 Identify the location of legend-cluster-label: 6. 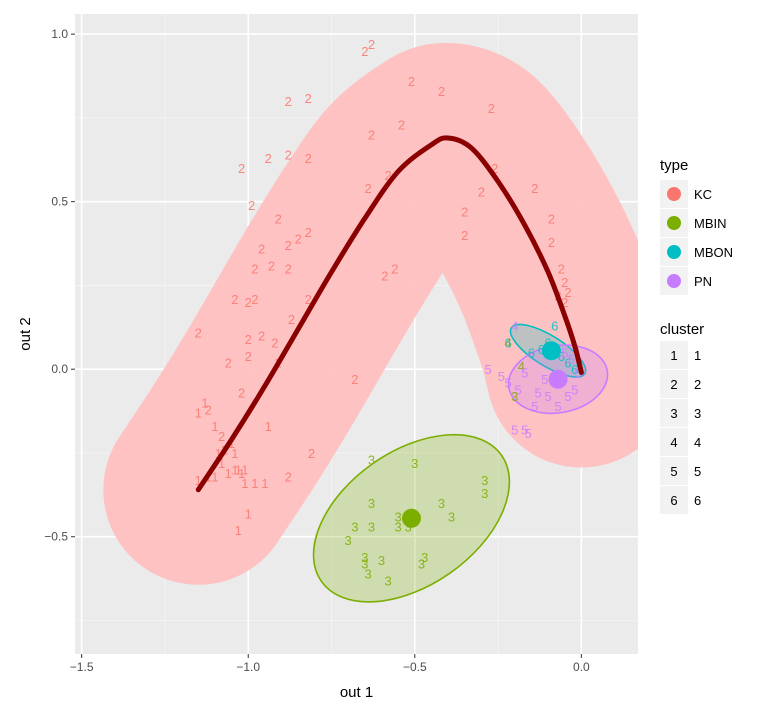
(697, 500).